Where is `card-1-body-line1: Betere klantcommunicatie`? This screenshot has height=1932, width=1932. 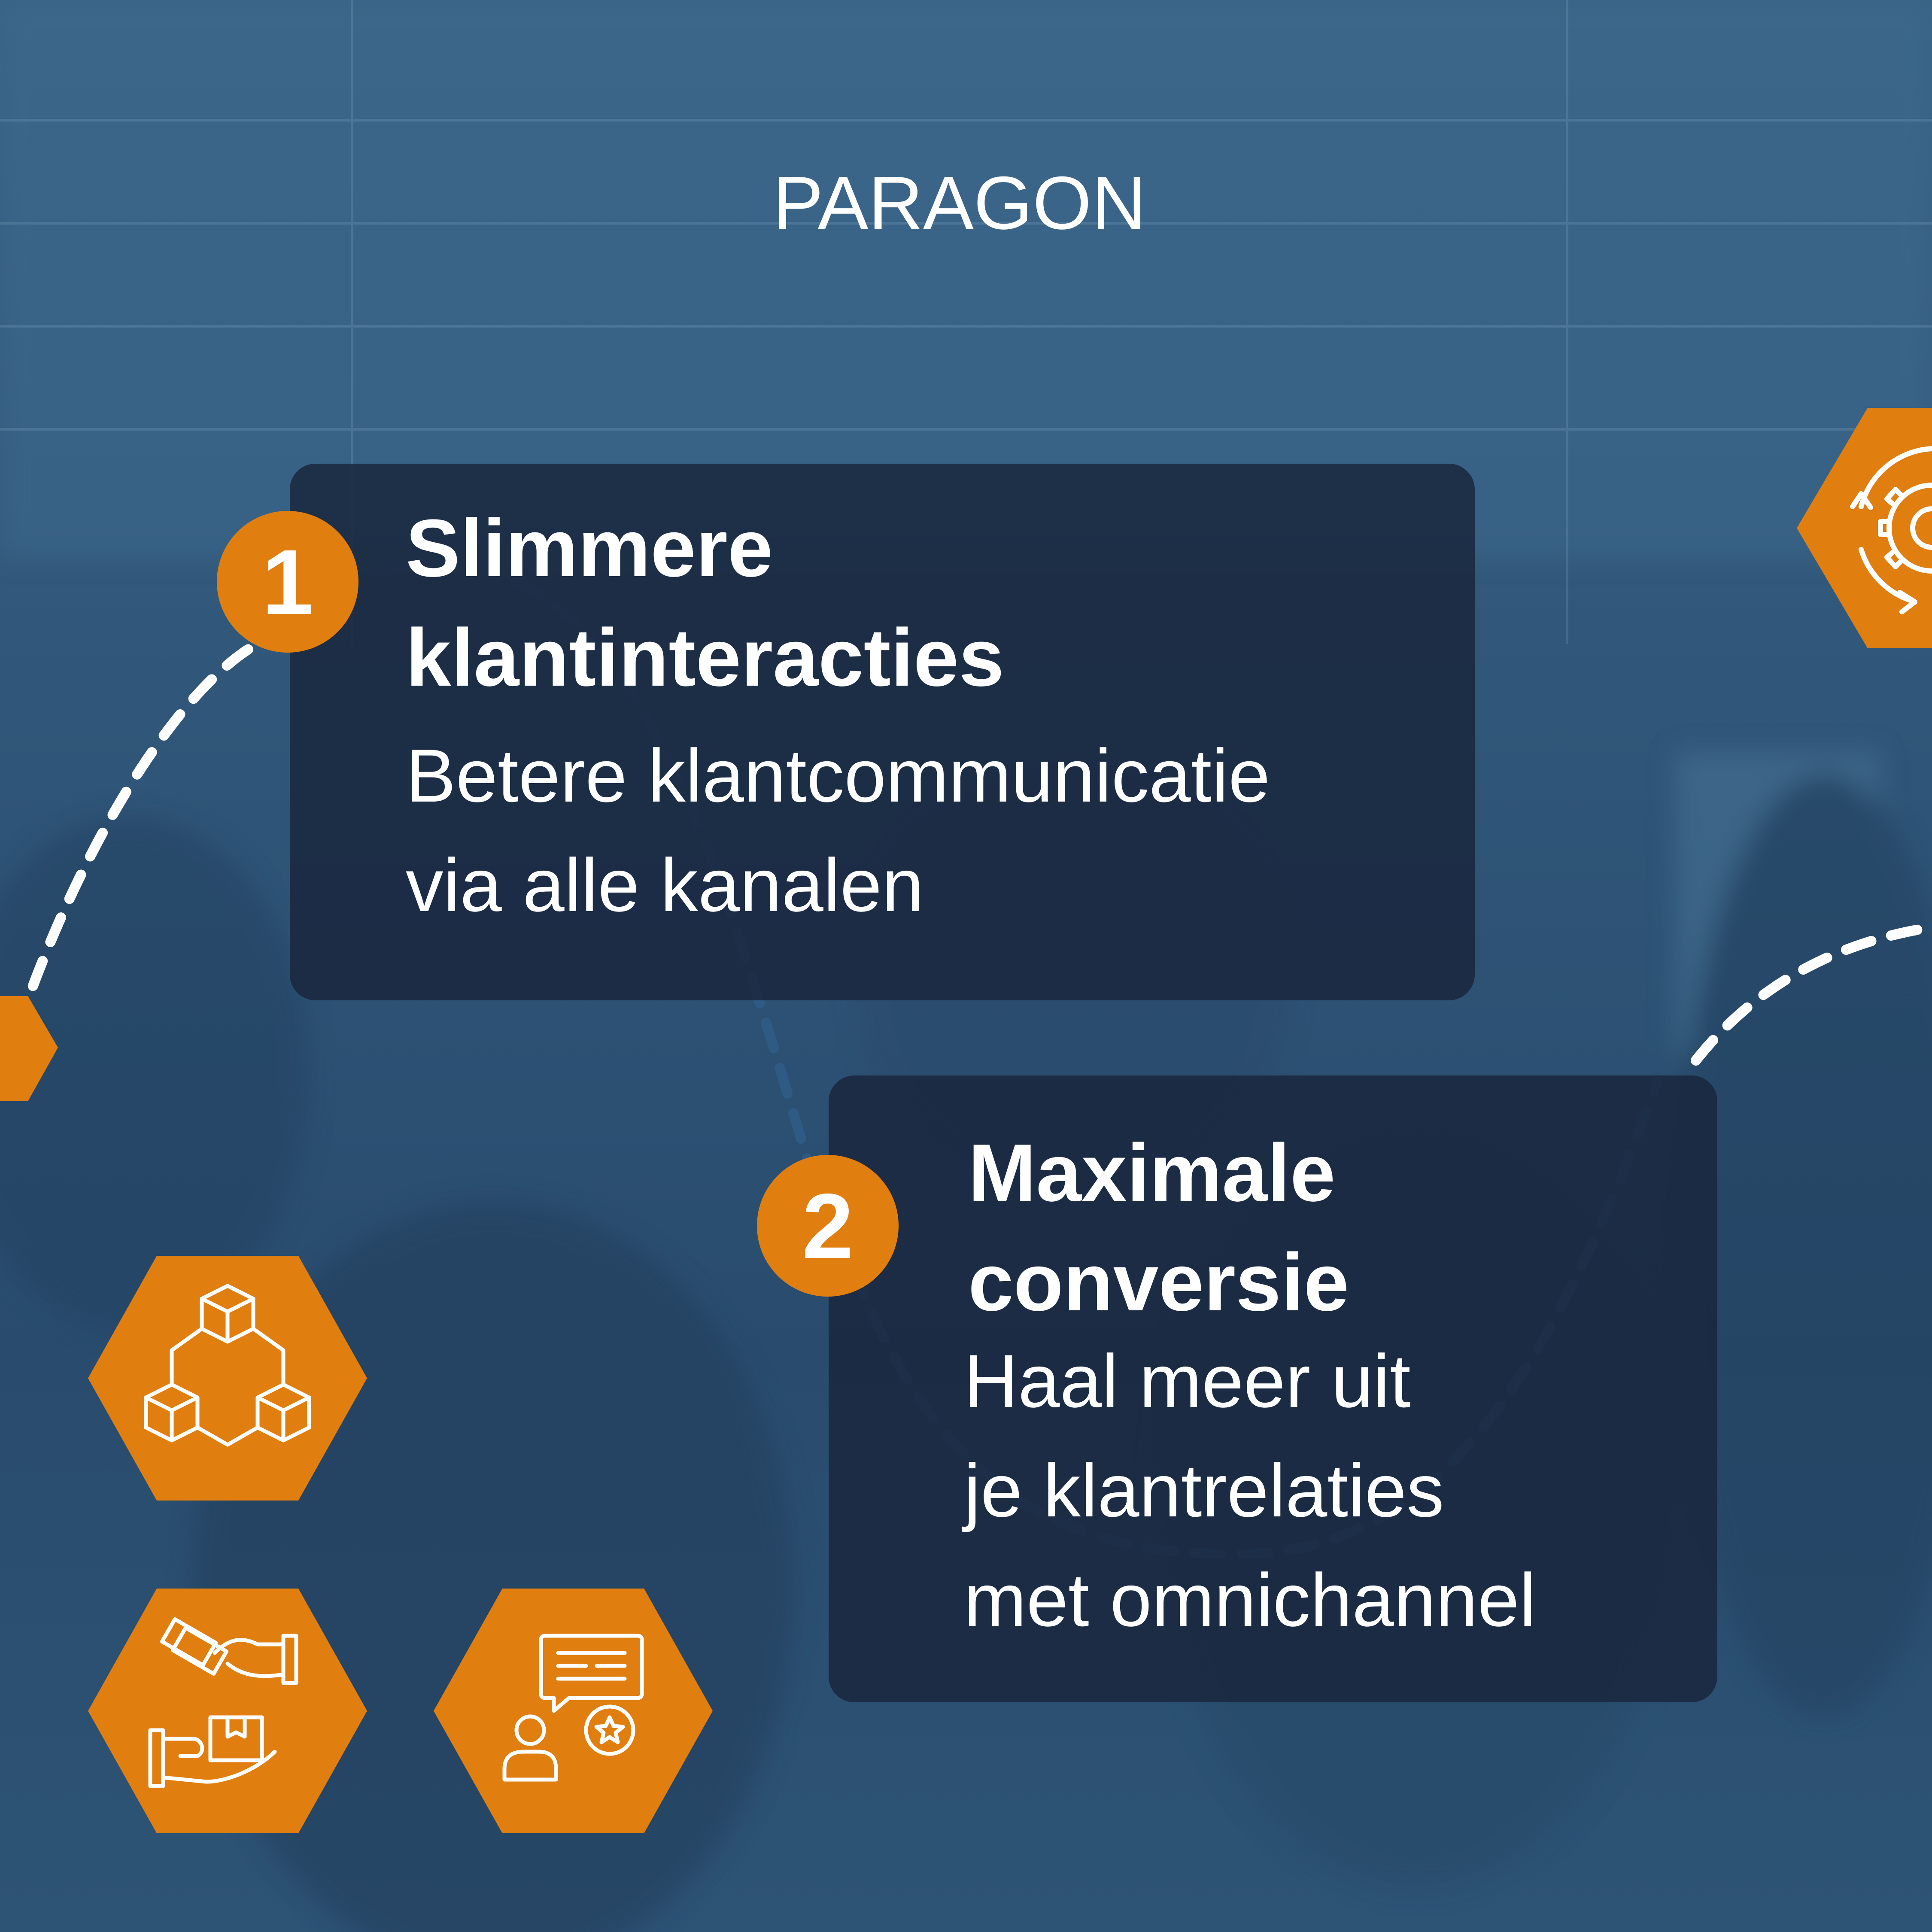
card-1-body-line1: Betere klantcommunicatie is located at coordinates (838, 776).